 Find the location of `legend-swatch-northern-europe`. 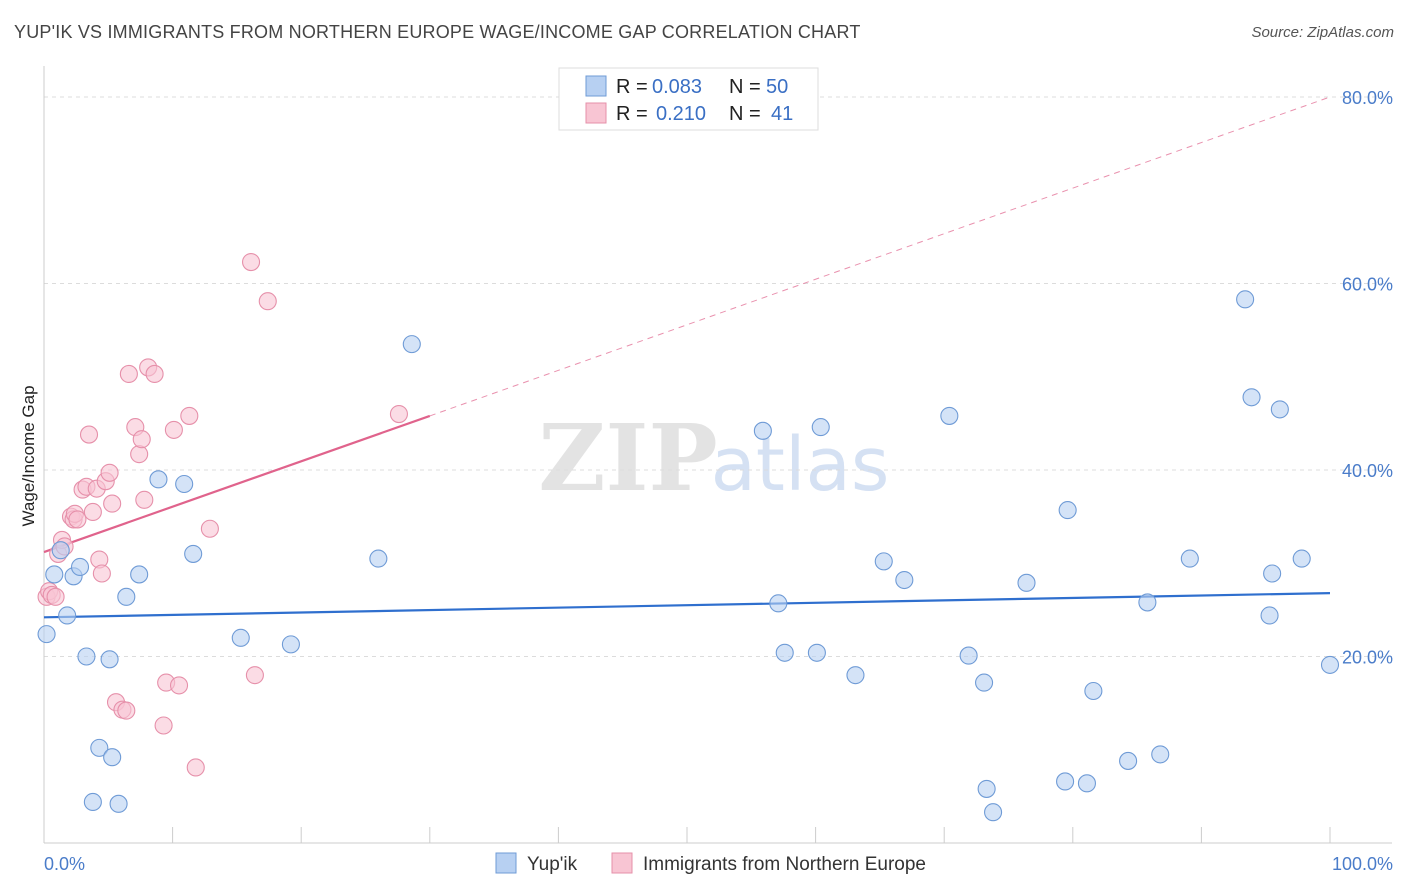

legend-swatch-northern-europe is located at coordinates (596, 113).